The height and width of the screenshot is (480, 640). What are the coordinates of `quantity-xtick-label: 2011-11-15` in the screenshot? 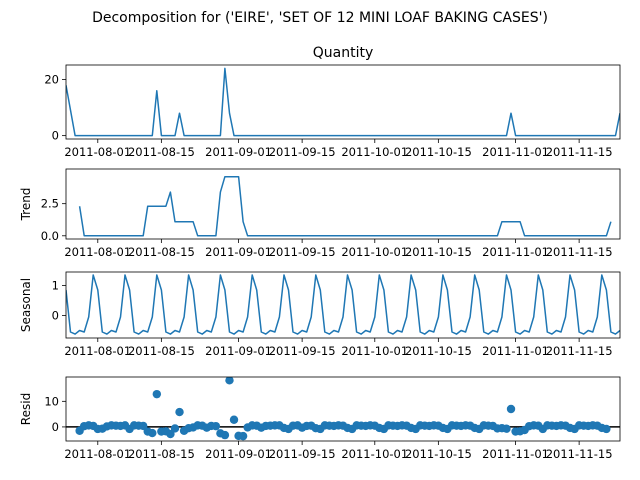 It's located at (579, 152).